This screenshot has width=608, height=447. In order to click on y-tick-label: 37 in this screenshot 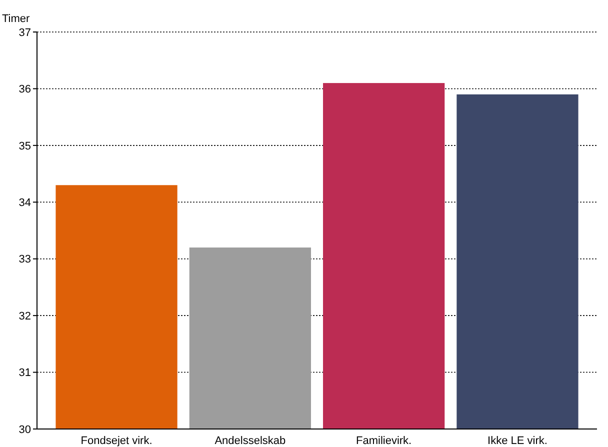, I will do `click(24, 32)`.